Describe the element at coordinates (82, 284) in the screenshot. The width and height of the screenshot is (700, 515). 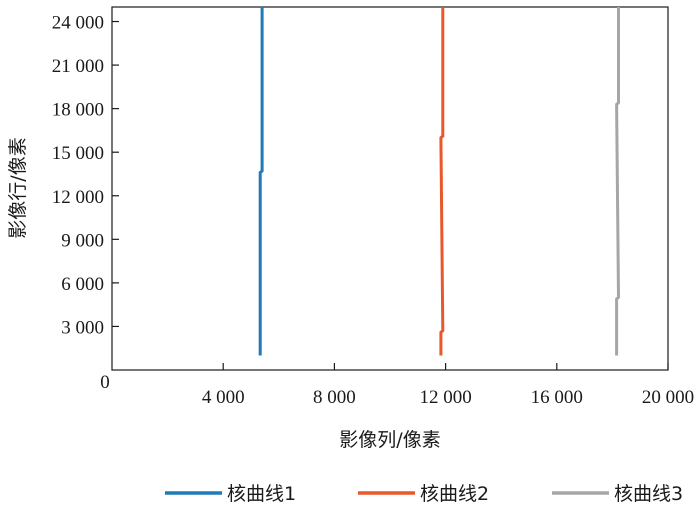
I see `y-tick-label: 6 000` at that location.